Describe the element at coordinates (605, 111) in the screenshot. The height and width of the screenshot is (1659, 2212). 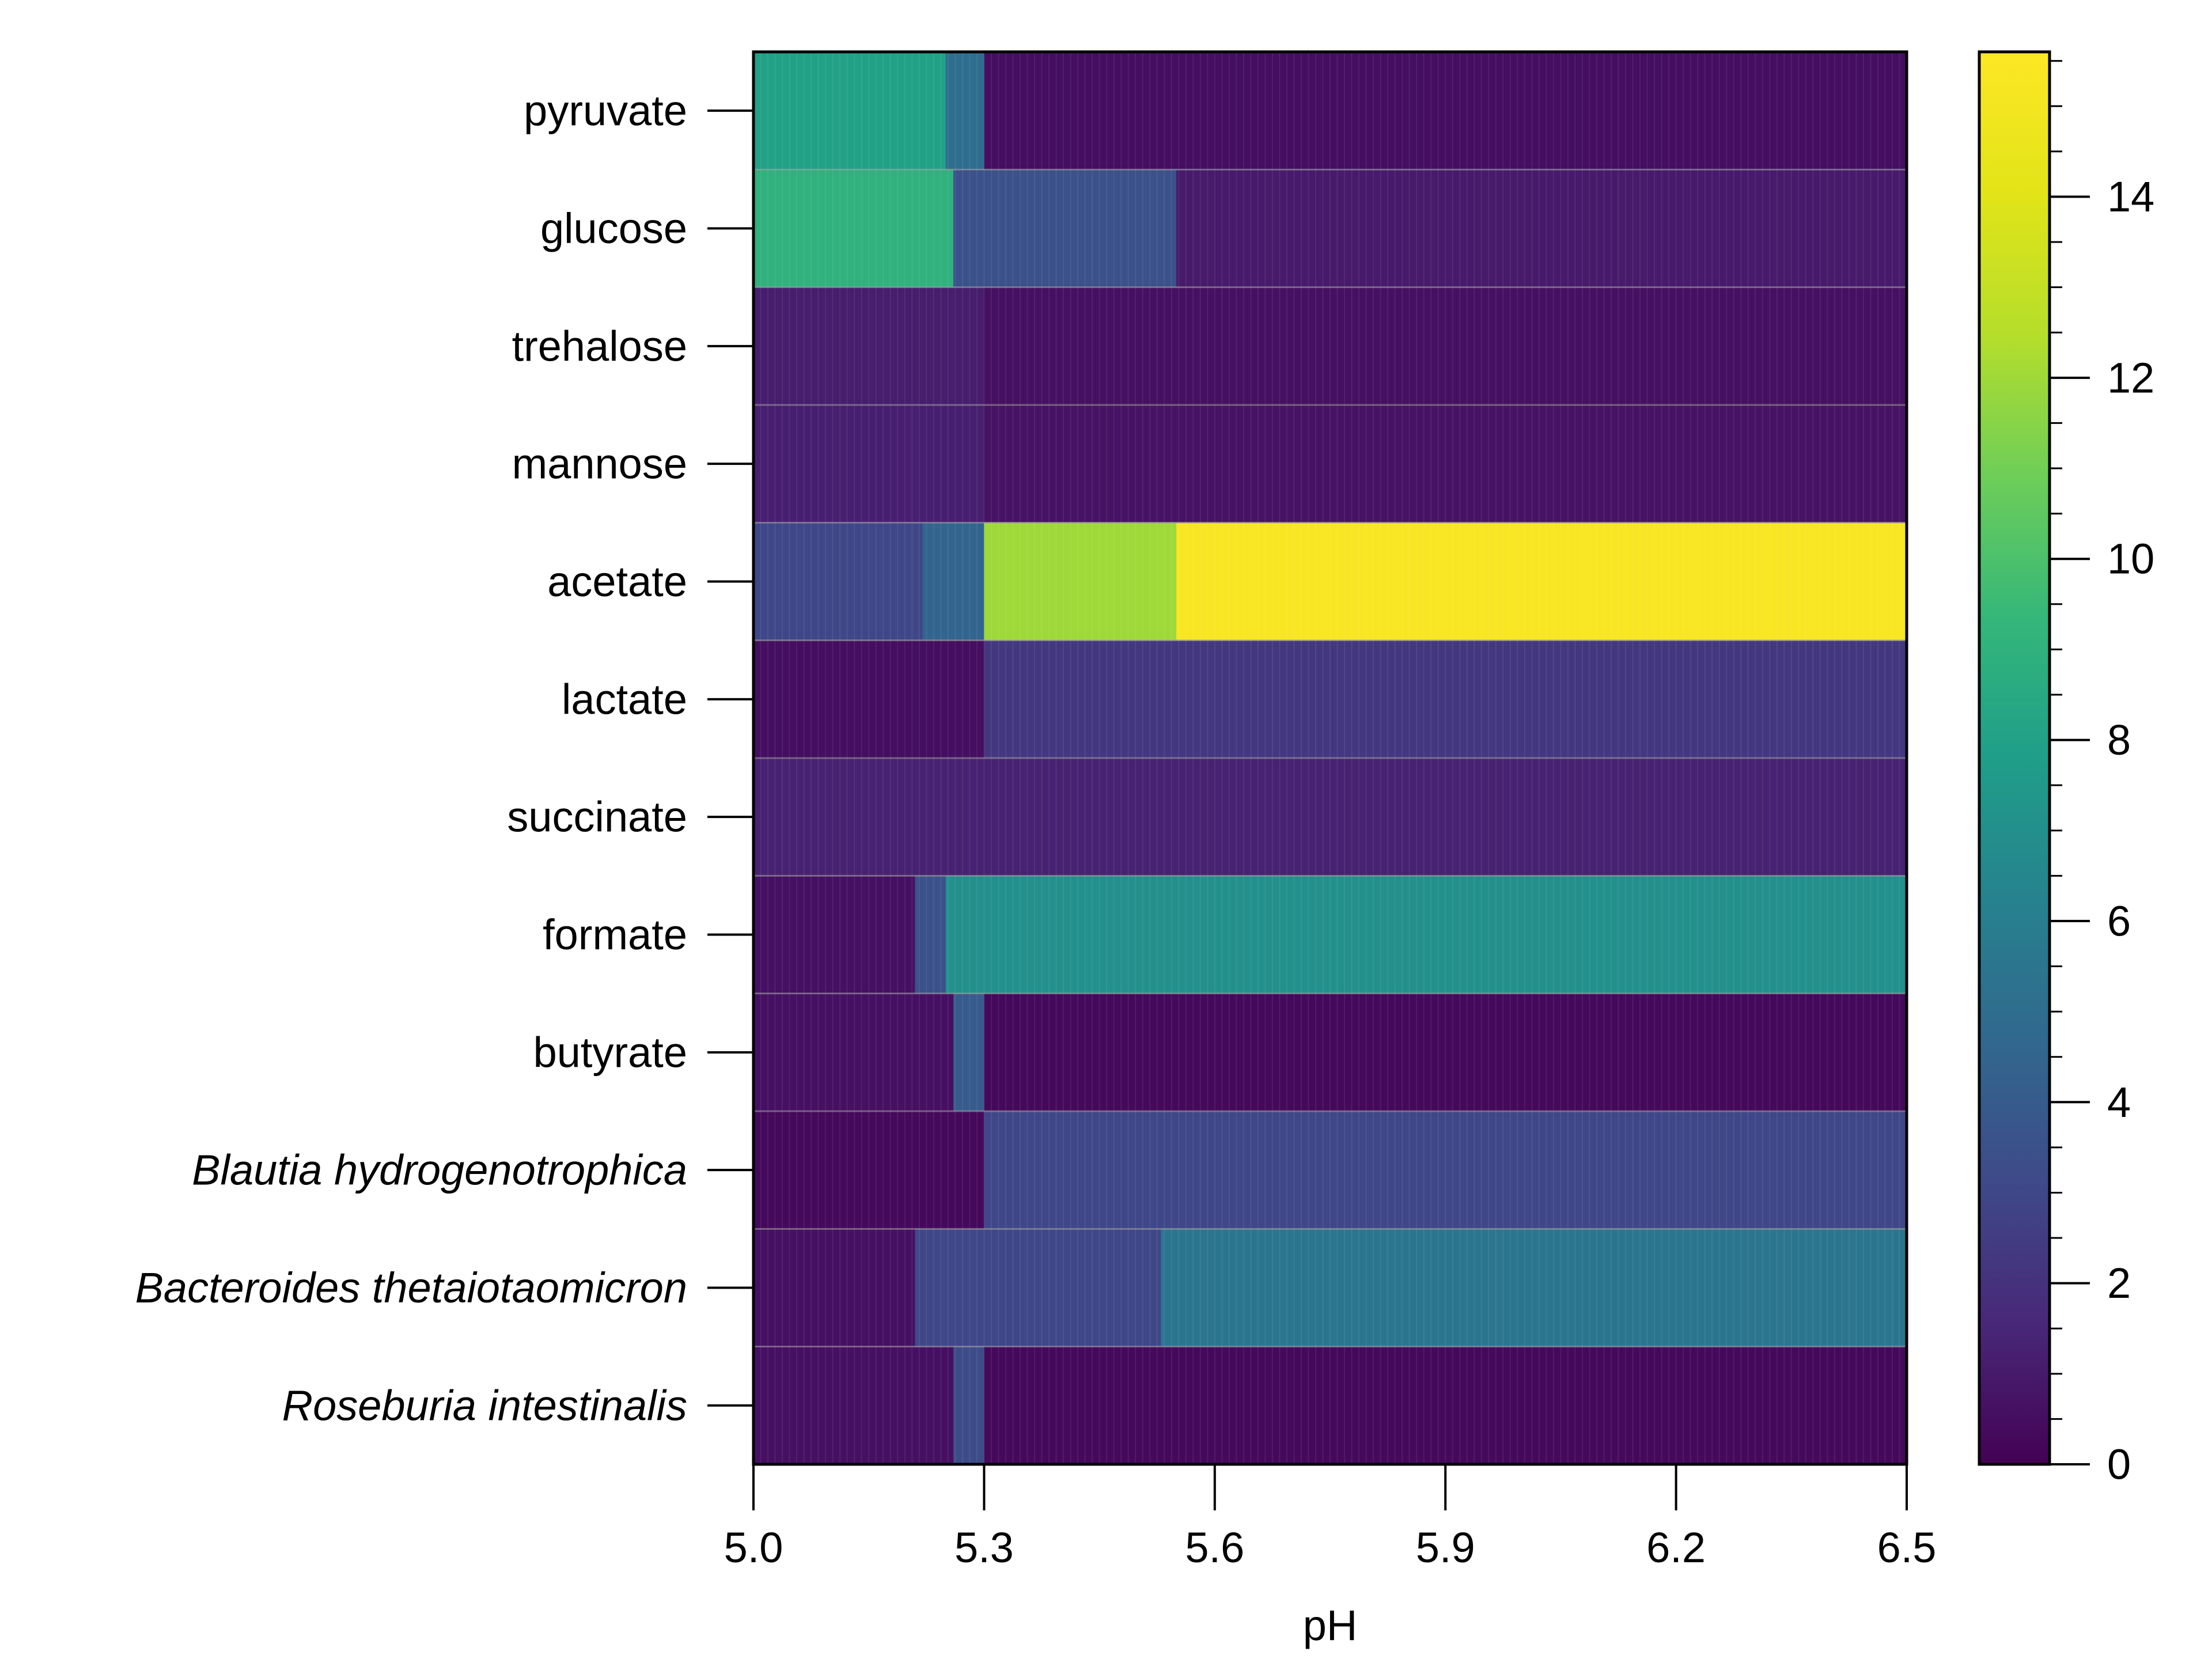
I see `y-tick-label: pyruvate` at that location.